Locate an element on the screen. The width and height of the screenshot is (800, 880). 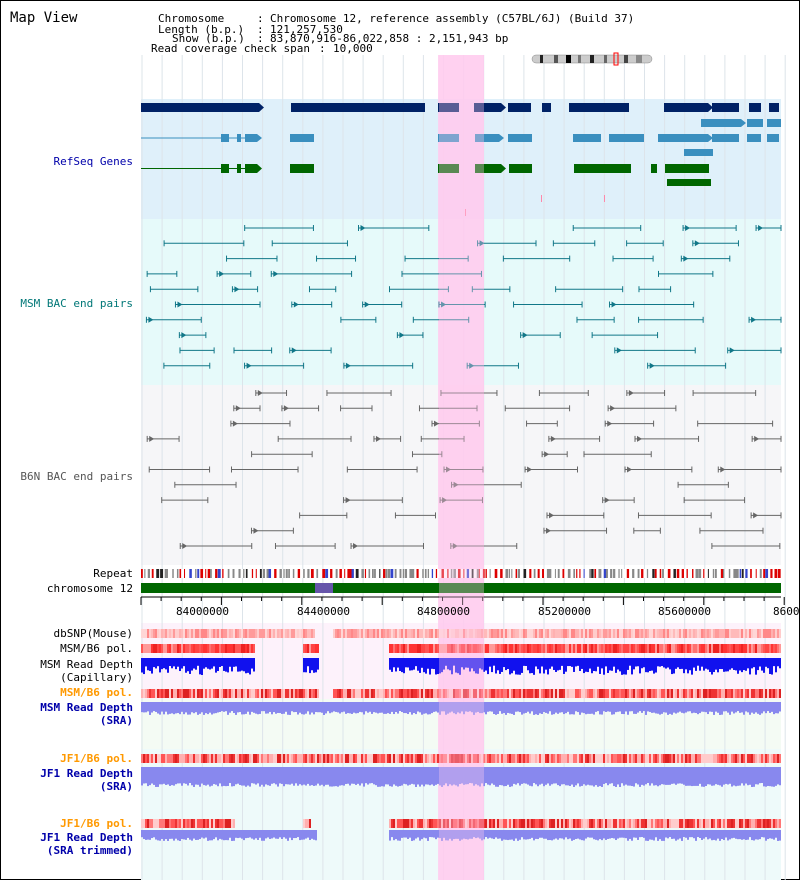
track-label-msm-b6-pol-1: MSM/B6 pol. is located at coordinates (96, 648).